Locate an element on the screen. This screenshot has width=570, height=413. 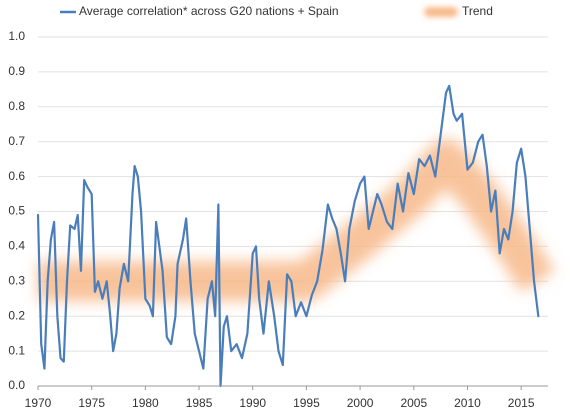
x-tick-label: 2010 is located at coordinates (467, 403).